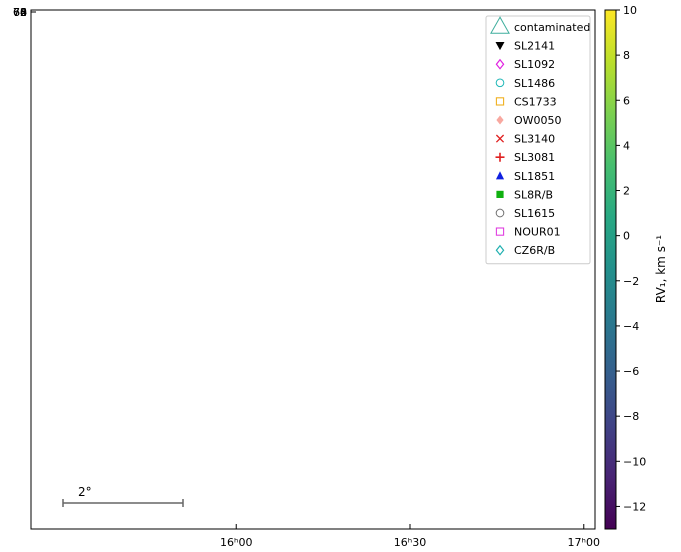  Describe the element at coordinates (534, 64) in the screenshot. I see `legend-label: SL1092` at that location.